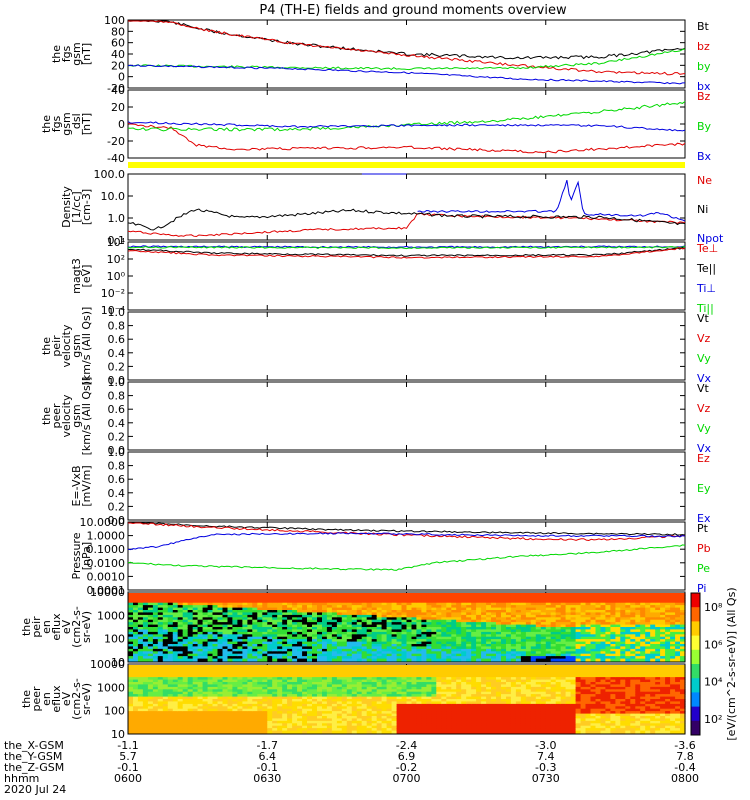  What do you see at coordinates (117, 353) in the screenshot?
I see `ytick-label: 0.4` at bounding box center [117, 353].